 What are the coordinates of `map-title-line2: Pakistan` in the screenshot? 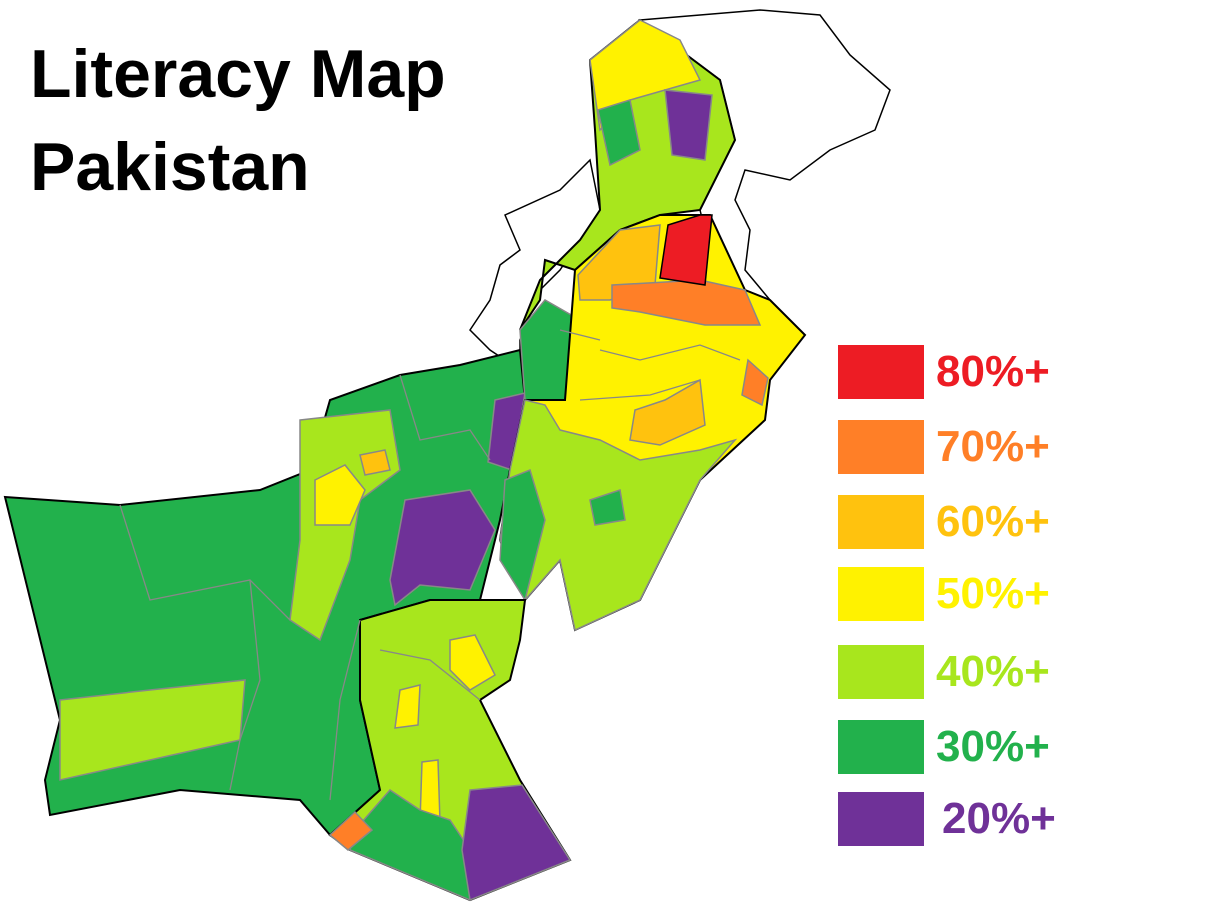 It's located at (170, 167).